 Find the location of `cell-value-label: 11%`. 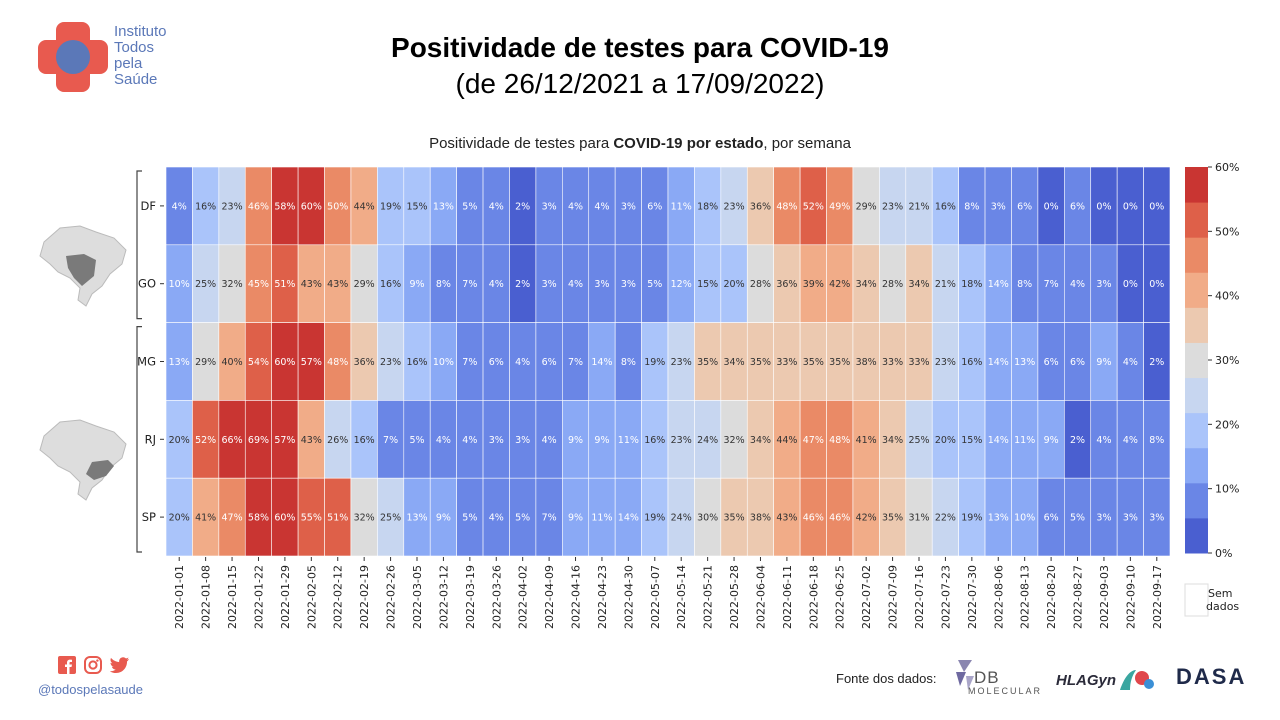

cell-value-label: 11% is located at coordinates (681, 206).